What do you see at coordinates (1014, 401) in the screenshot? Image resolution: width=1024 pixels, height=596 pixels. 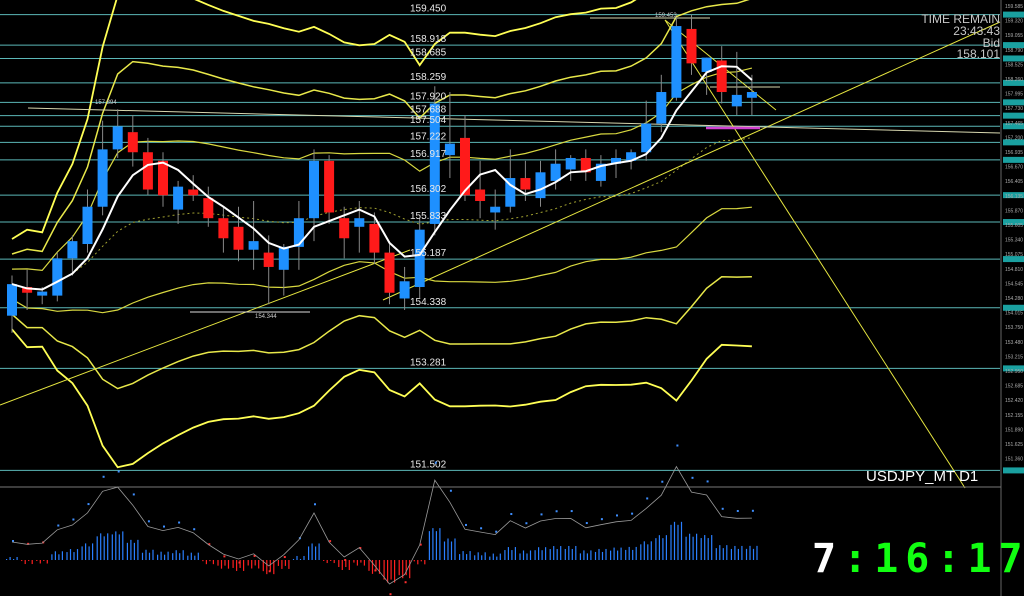 I see `axis-tick-label: 152.420` at bounding box center [1014, 401].